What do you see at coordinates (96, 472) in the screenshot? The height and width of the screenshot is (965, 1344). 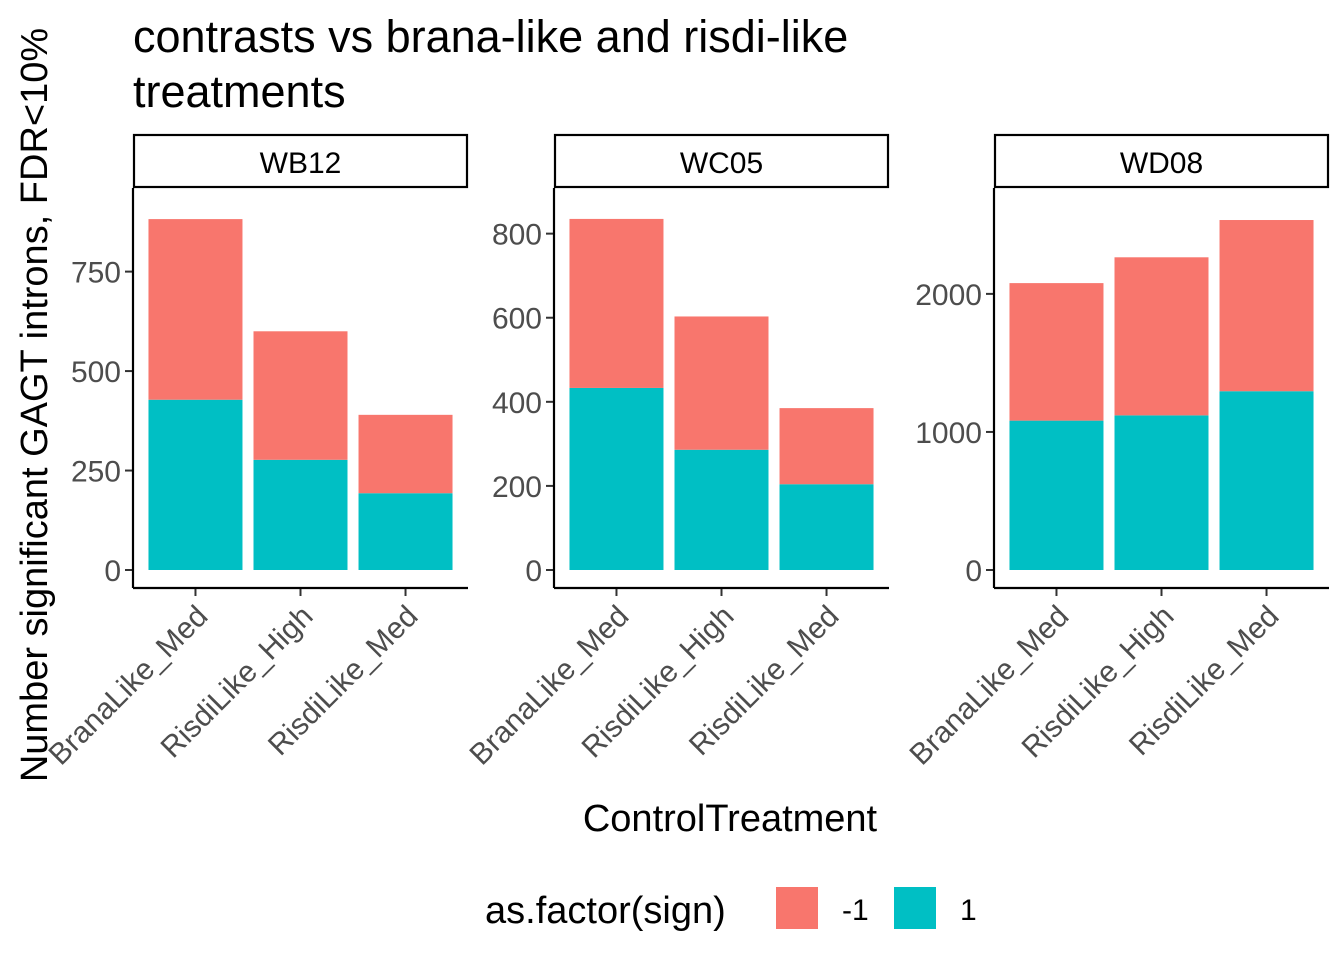 I see `y-tick-label-wb12-1: 250` at bounding box center [96, 472].